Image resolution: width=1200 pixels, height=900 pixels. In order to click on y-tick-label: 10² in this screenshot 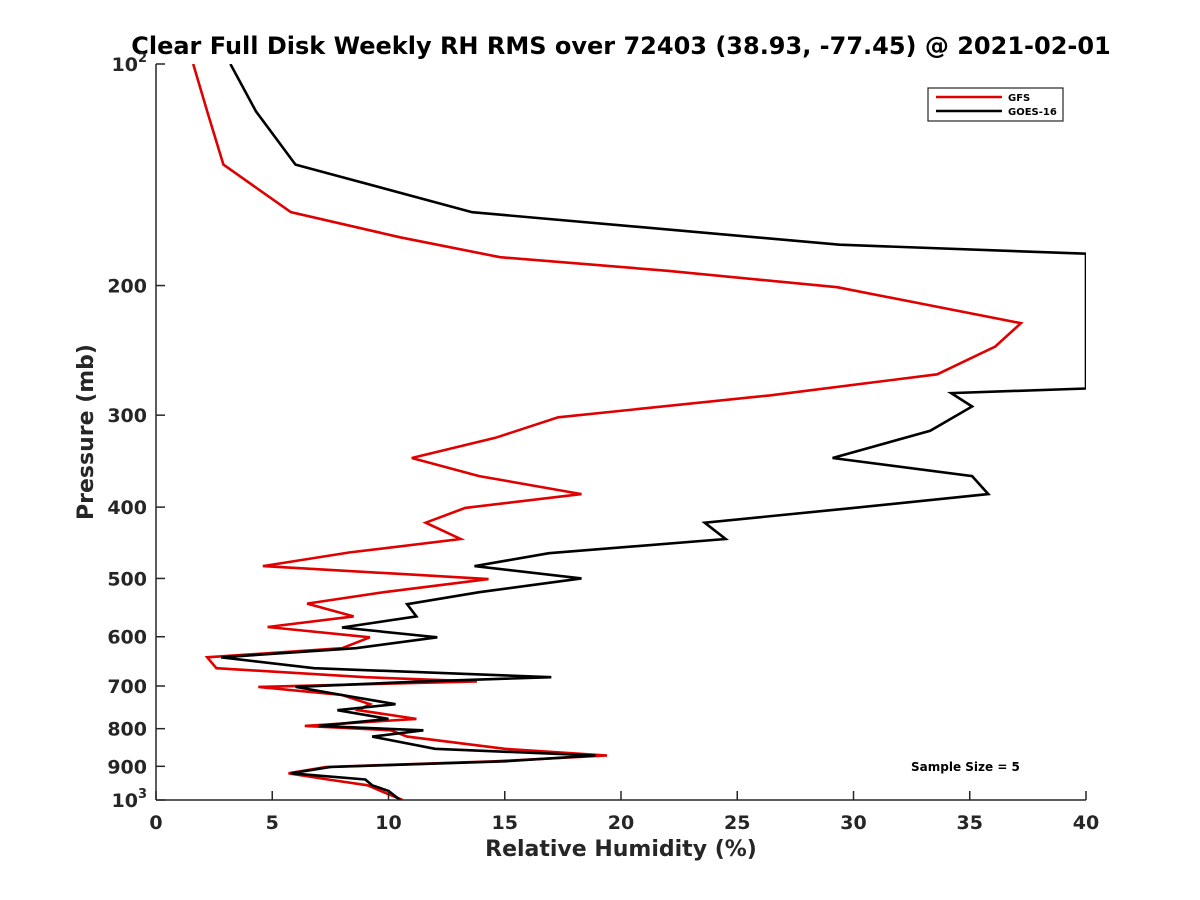, I will do `click(130, 63)`.